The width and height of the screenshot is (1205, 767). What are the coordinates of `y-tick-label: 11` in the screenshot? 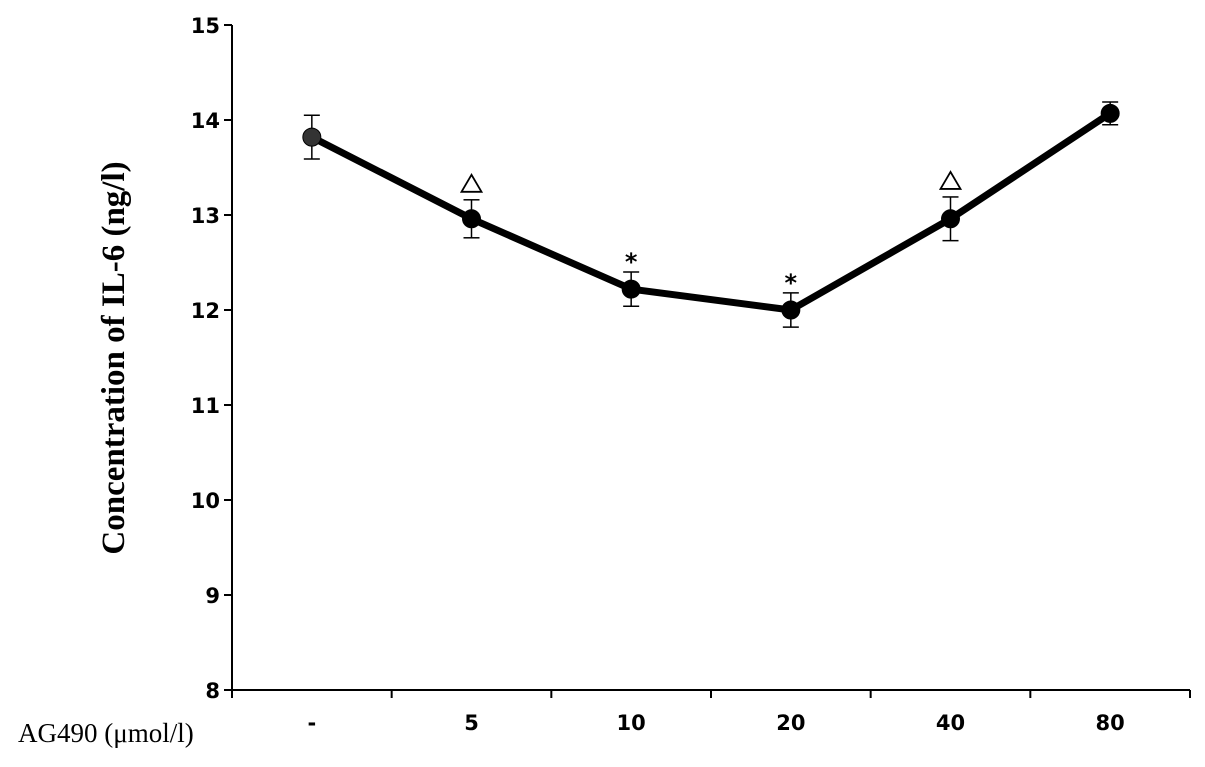 It's located at (205, 406).